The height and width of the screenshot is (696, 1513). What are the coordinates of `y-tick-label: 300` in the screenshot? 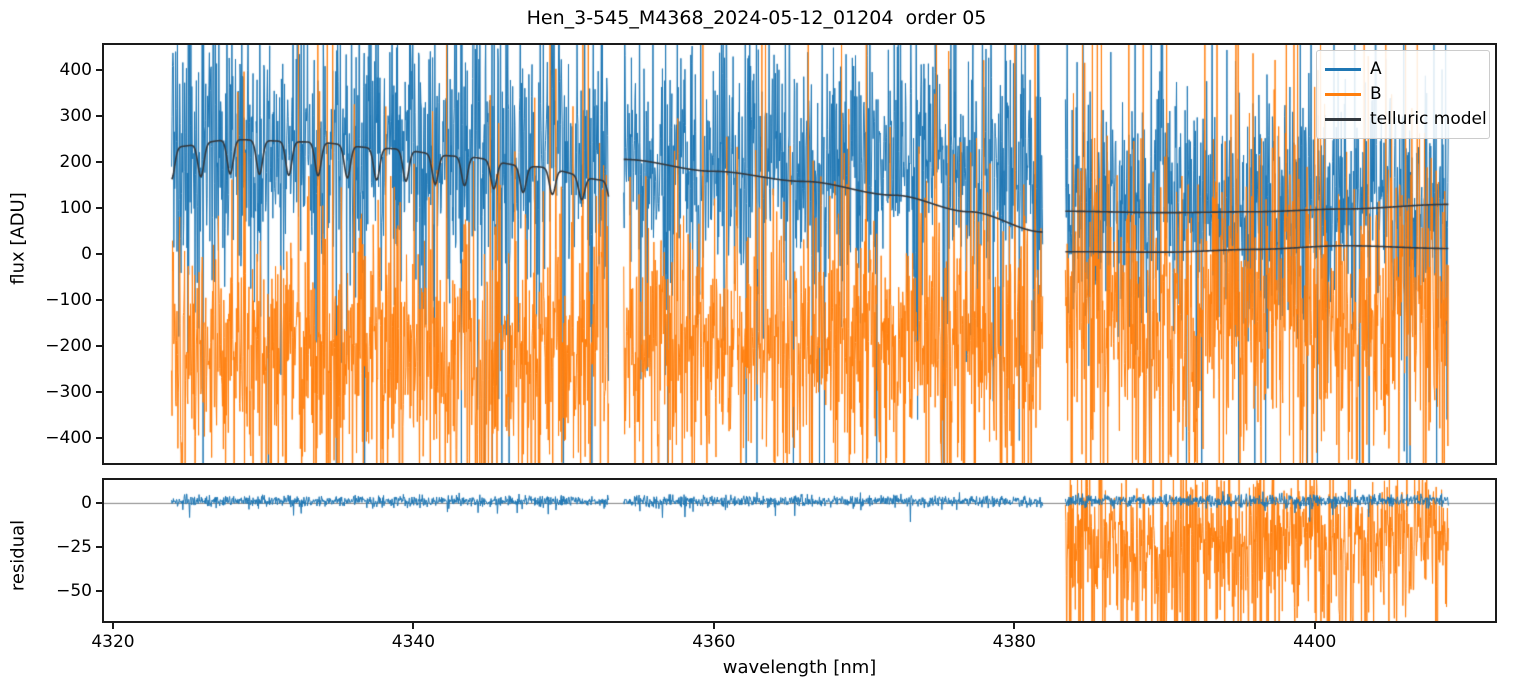 It's located at (75, 116).